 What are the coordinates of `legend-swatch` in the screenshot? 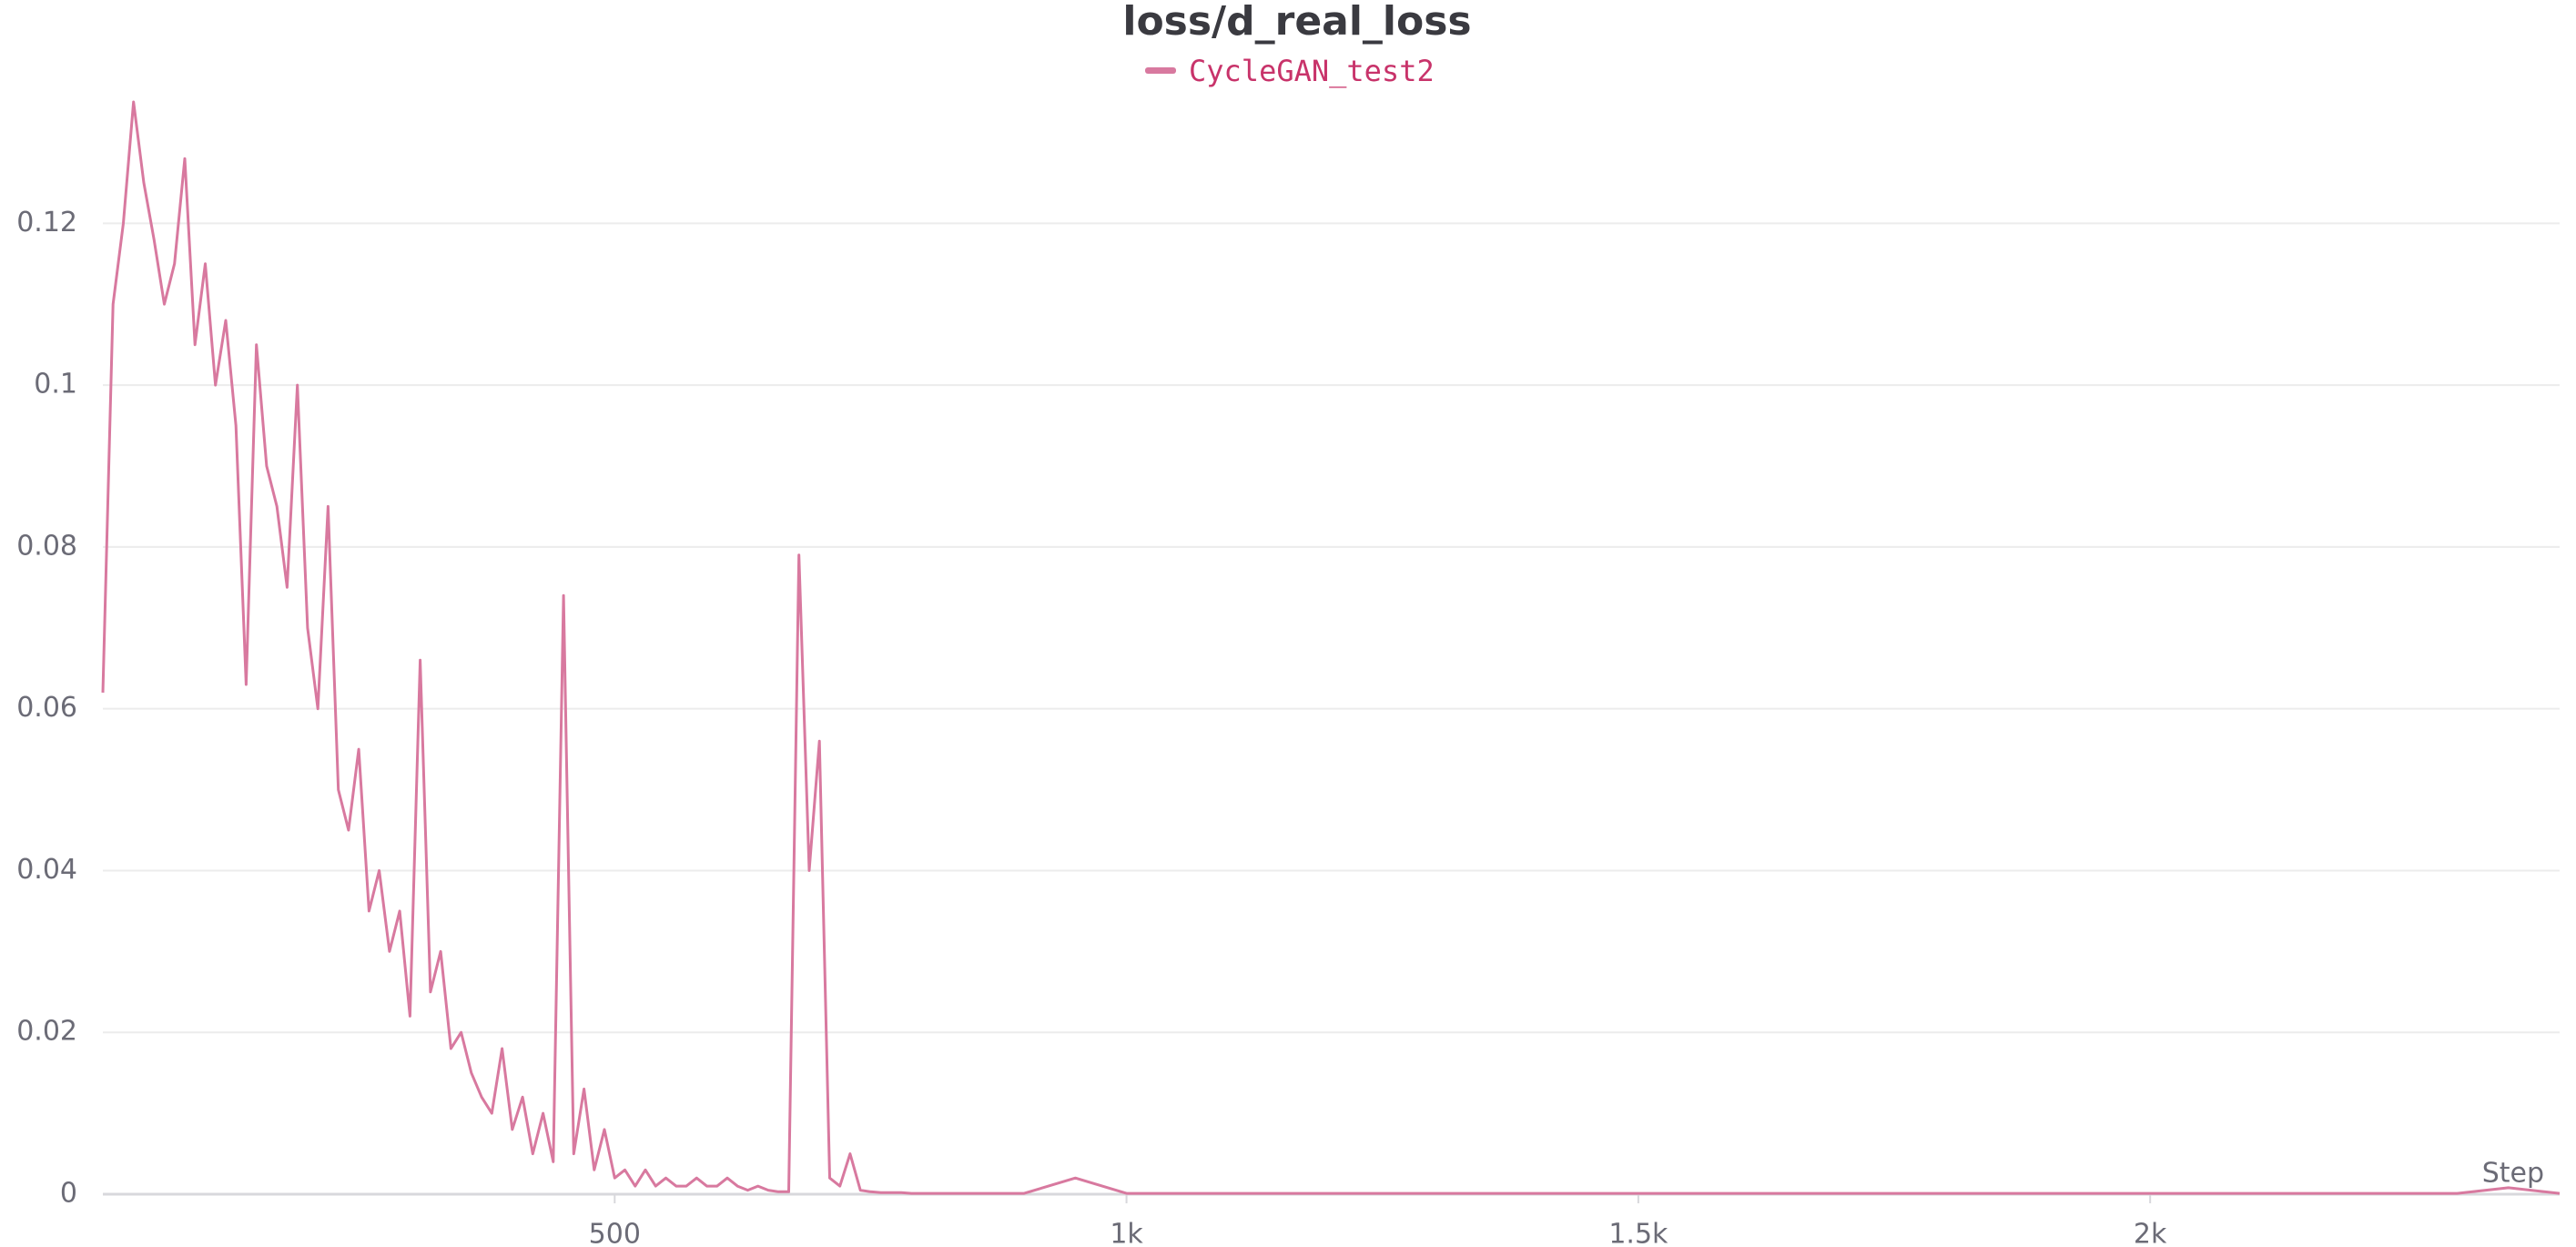 It's located at (1160, 71).